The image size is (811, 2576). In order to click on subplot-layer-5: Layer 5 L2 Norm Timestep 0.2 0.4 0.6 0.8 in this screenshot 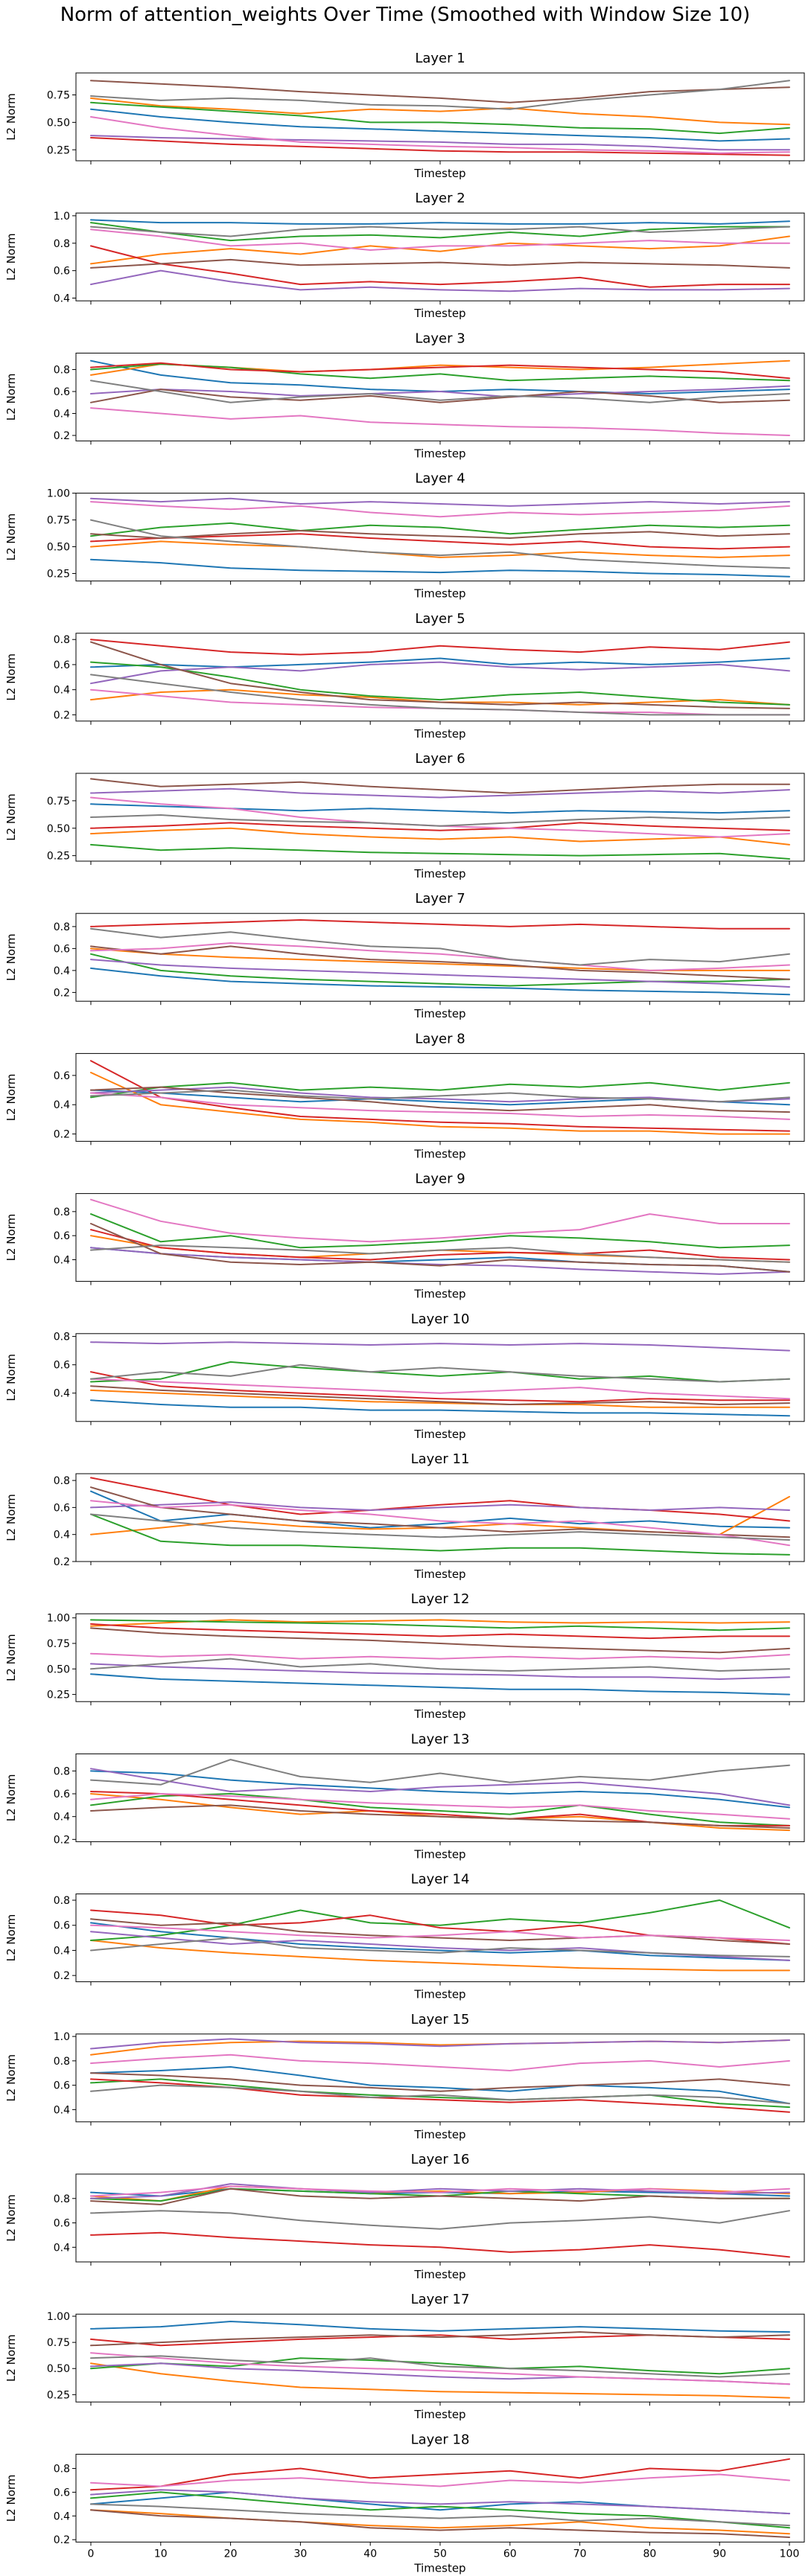, I will do `click(404, 676)`.